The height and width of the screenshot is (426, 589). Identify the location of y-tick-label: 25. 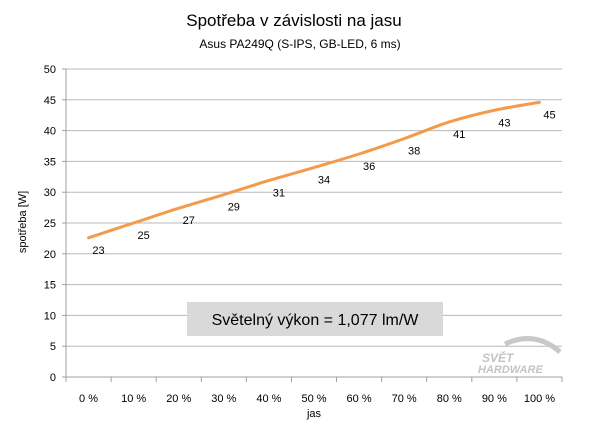
(50, 224).